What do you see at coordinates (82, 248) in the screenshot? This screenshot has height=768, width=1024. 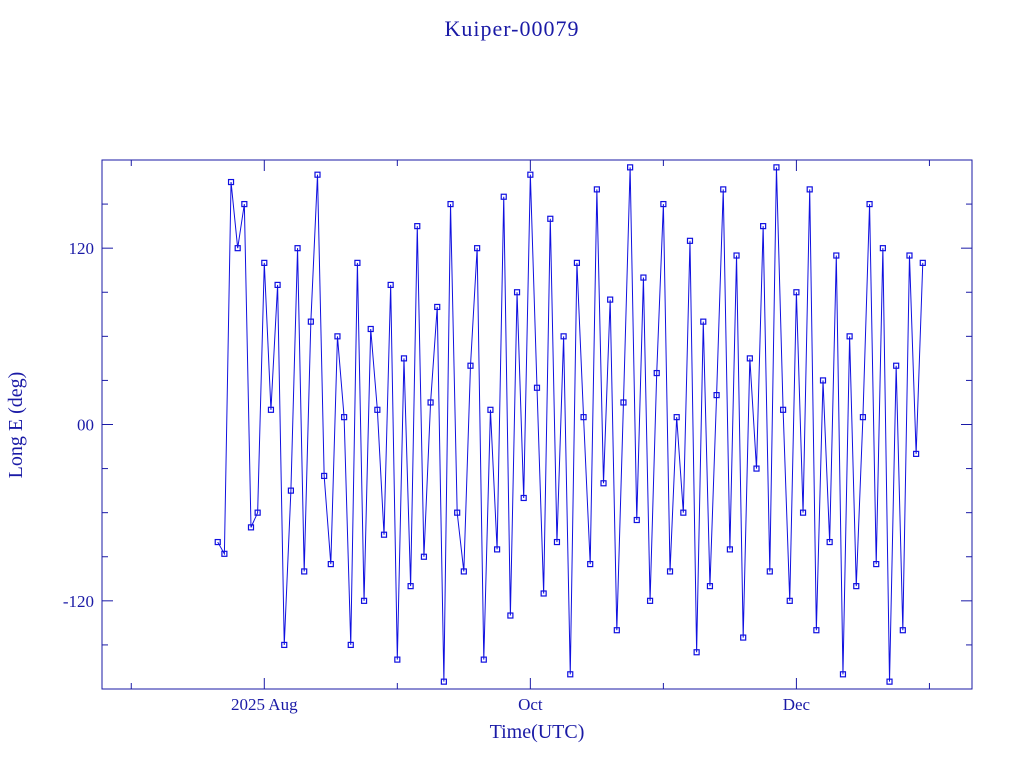 I see `y-tick-label: 120` at bounding box center [82, 248].